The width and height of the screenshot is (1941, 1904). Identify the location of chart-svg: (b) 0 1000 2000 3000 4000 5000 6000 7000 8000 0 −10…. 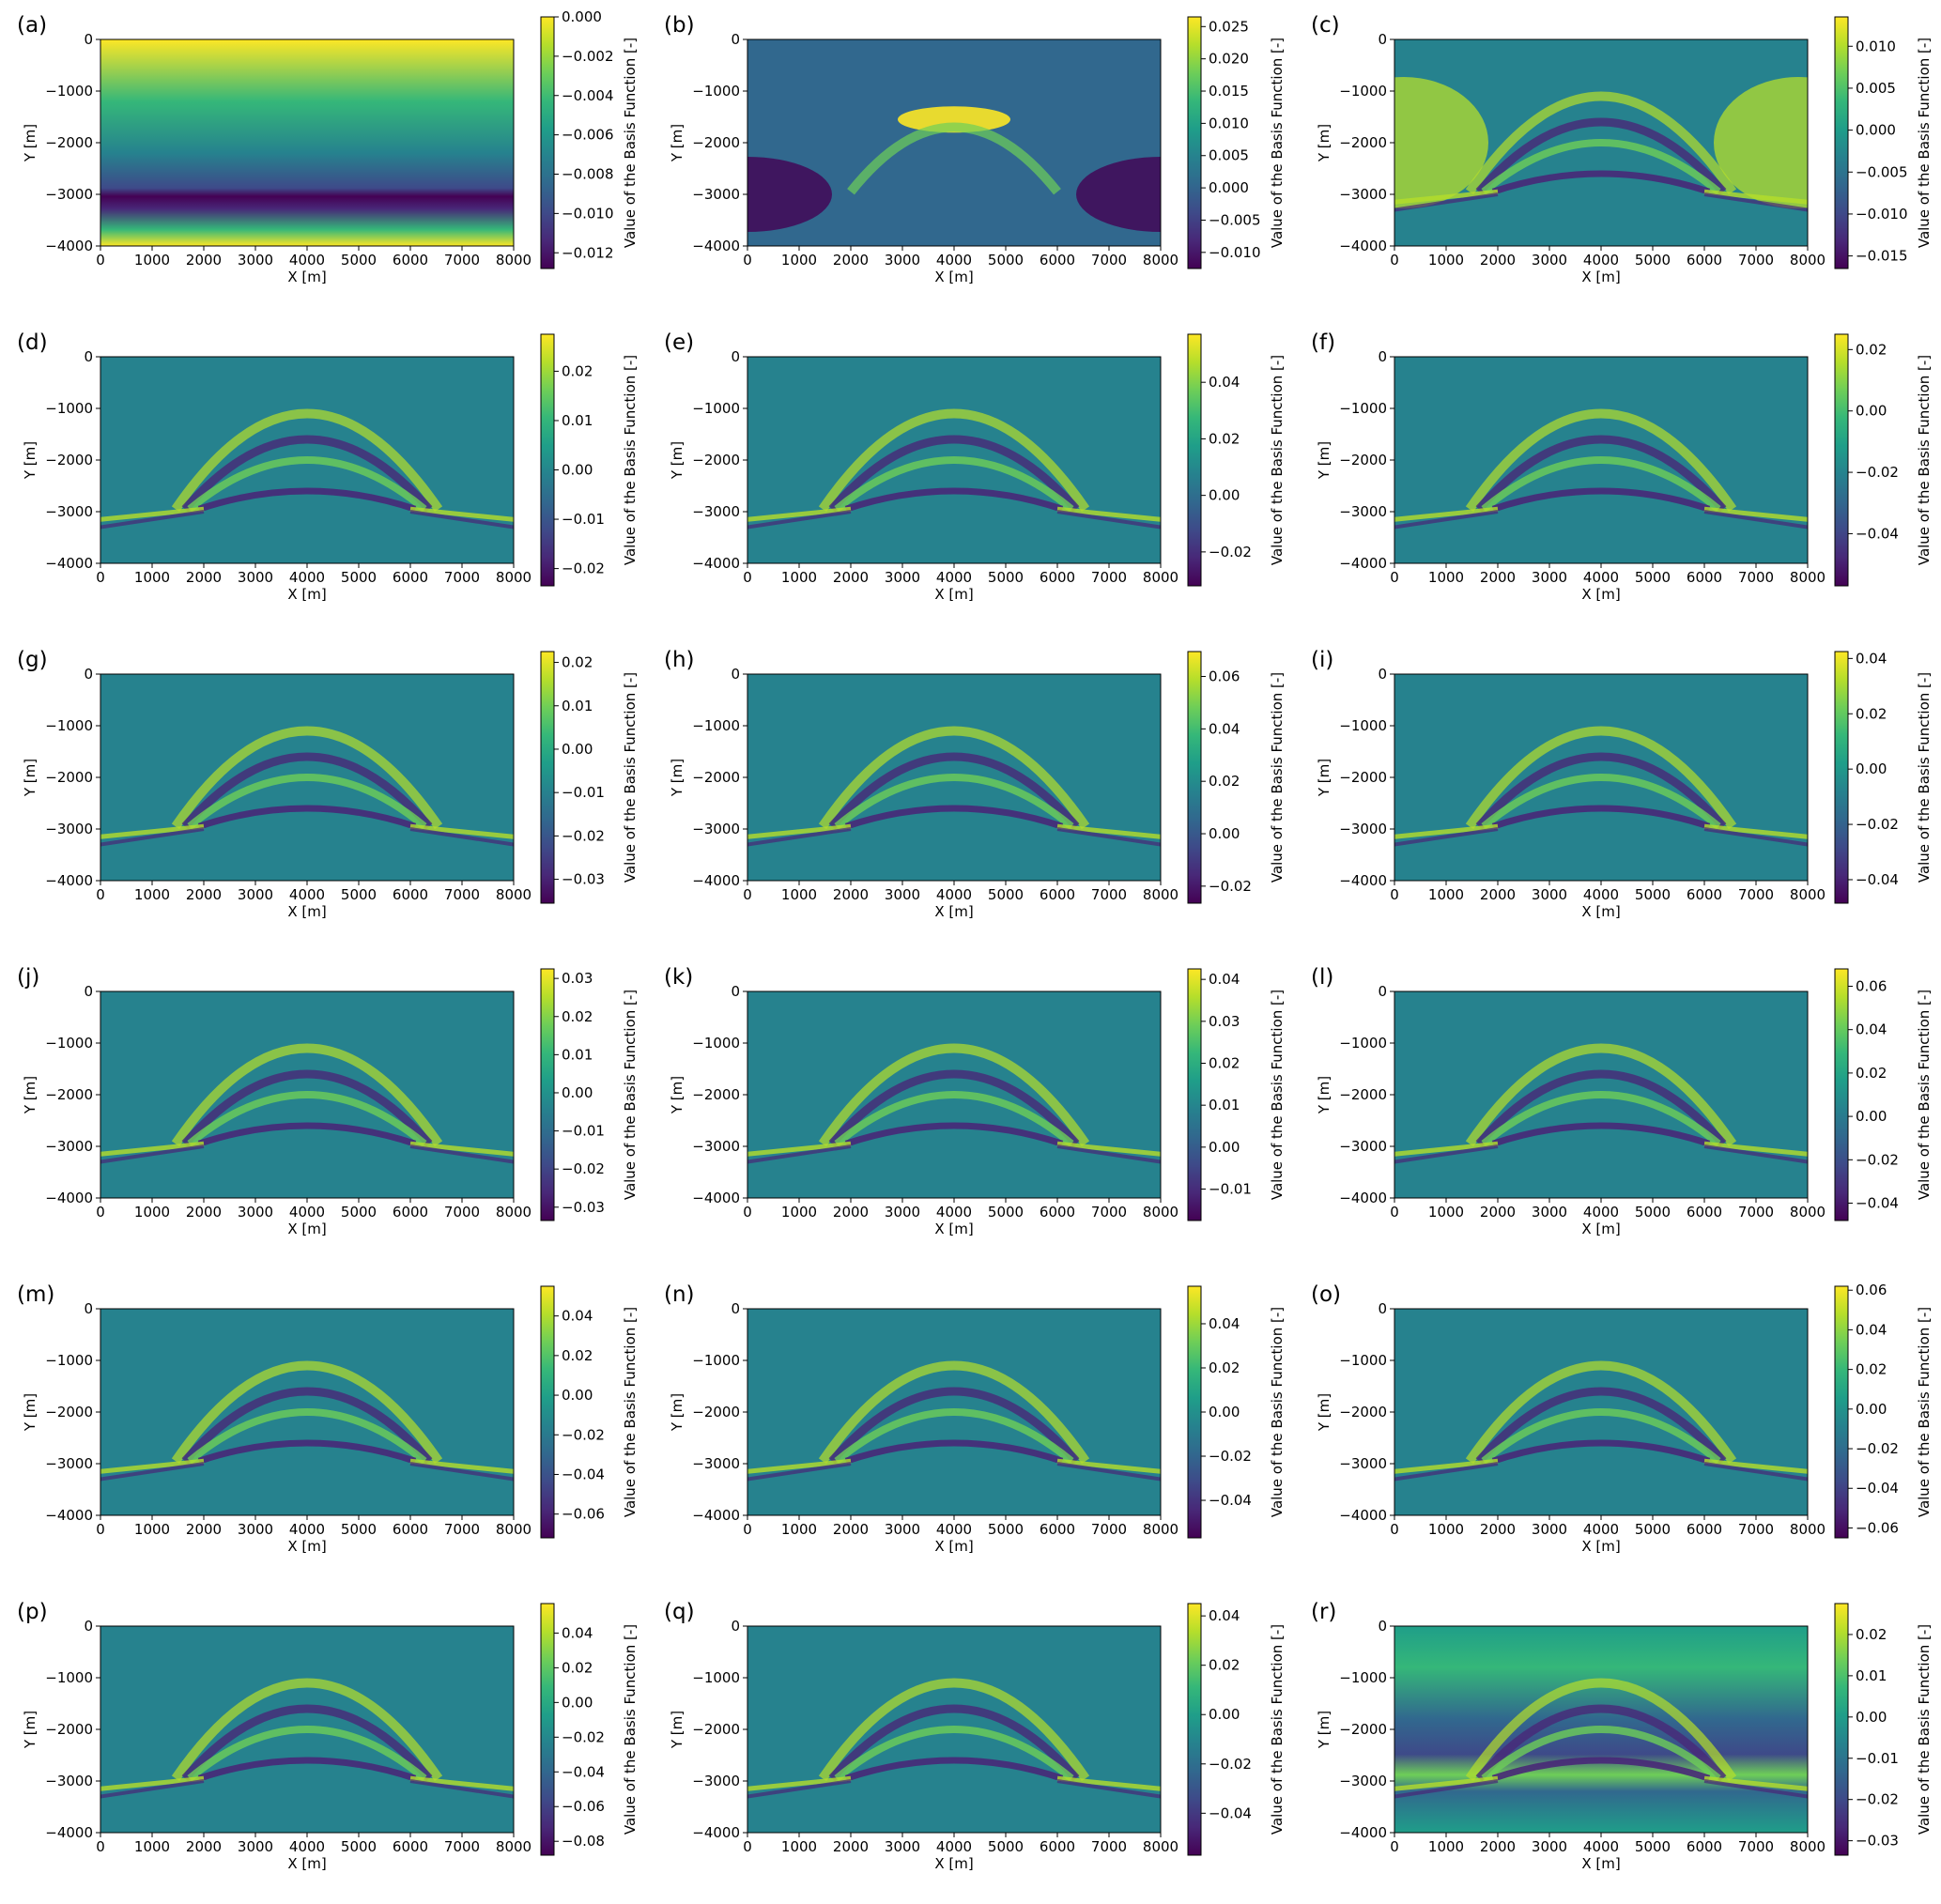
(975, 149).